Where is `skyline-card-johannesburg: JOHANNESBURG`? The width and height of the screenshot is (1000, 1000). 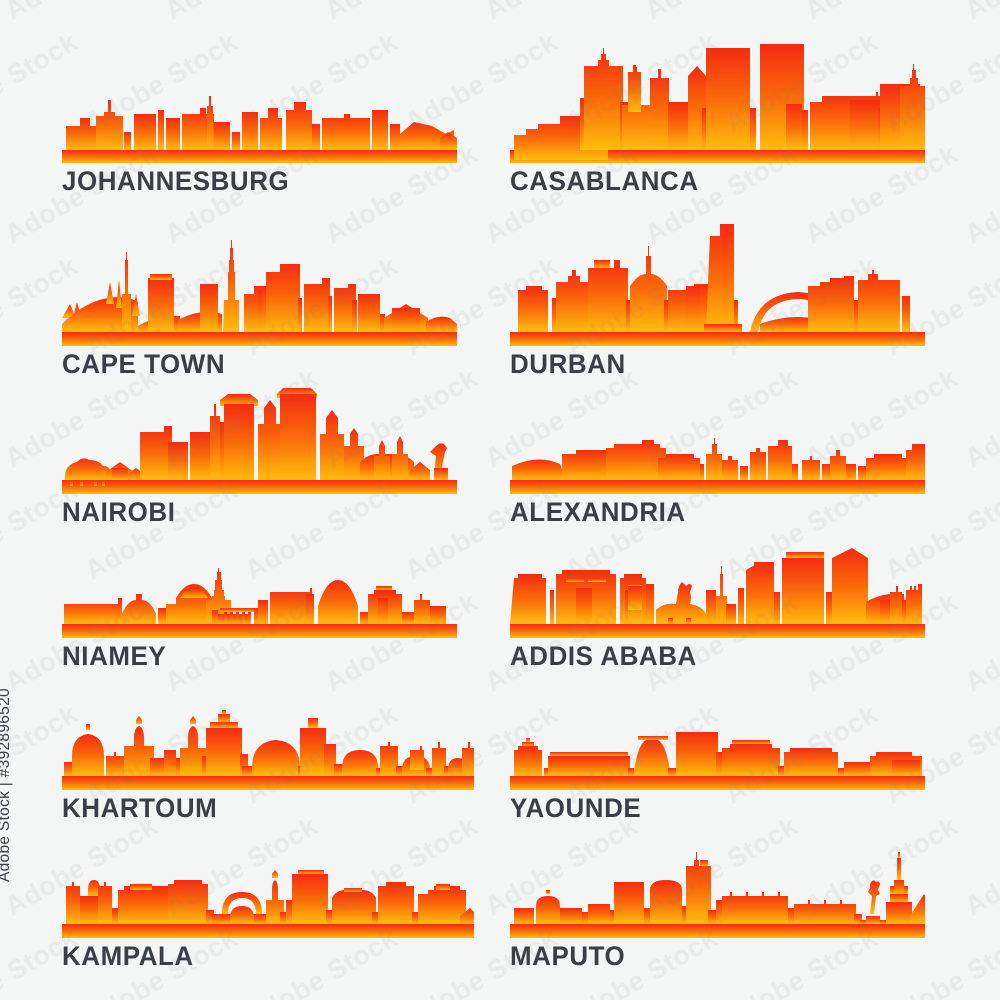 skyline-card-johannesburg: JOHANNESBURG is located at coordinates (259, 141).